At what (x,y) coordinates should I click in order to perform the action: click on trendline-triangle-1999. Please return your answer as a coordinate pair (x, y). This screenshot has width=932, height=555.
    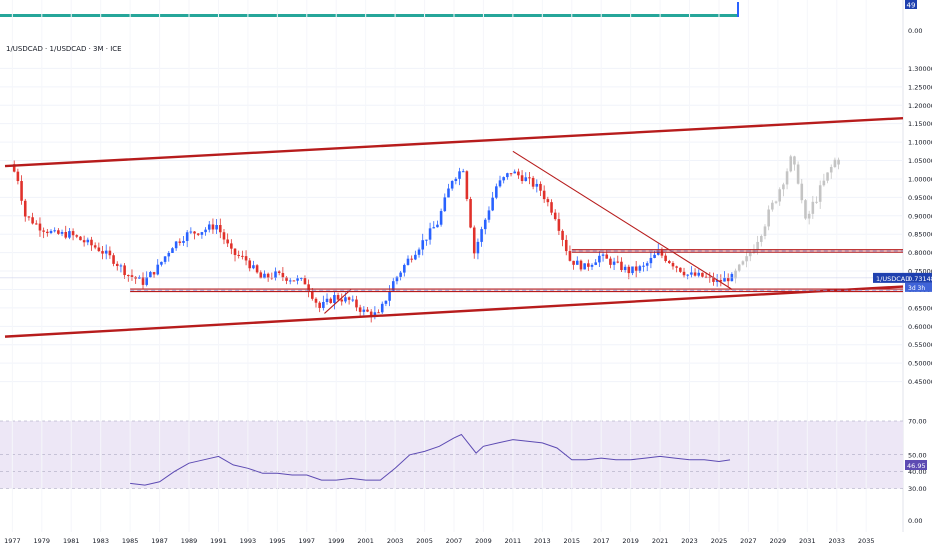
    Looking at the image, I should click on (338, 301).